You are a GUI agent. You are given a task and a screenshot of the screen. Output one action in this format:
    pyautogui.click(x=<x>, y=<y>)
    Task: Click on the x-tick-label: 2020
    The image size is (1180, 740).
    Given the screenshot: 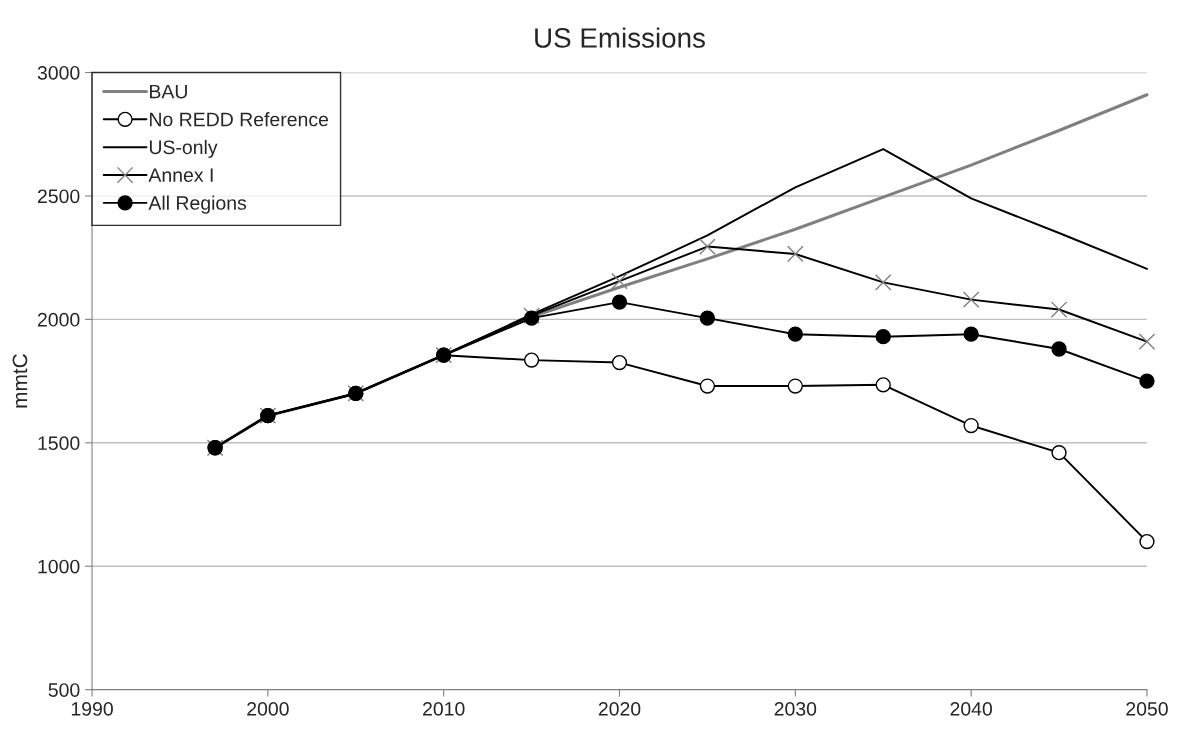 What is the action you would take?
    pyautogui.click(x=619, y=709)
    